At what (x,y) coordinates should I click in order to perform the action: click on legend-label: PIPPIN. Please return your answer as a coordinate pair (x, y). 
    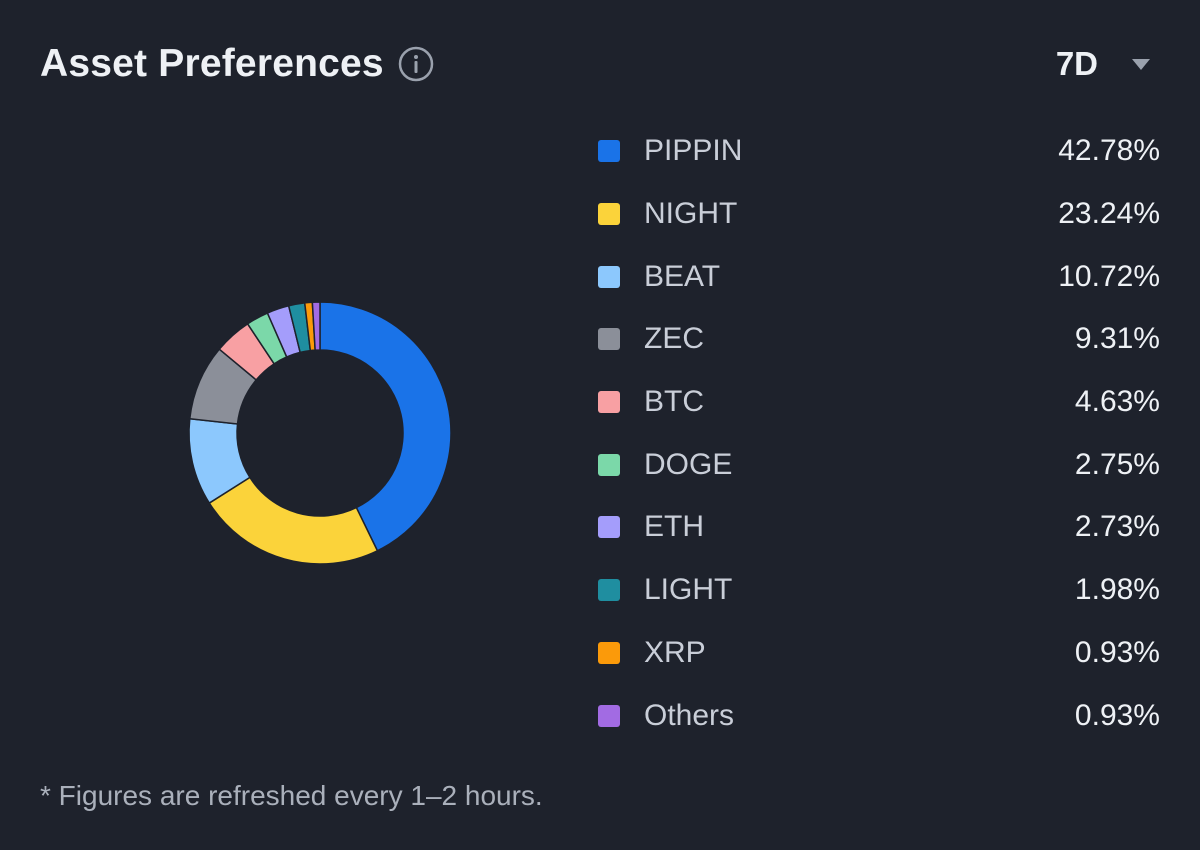
    Looking at the image, I should click on (693, 151).